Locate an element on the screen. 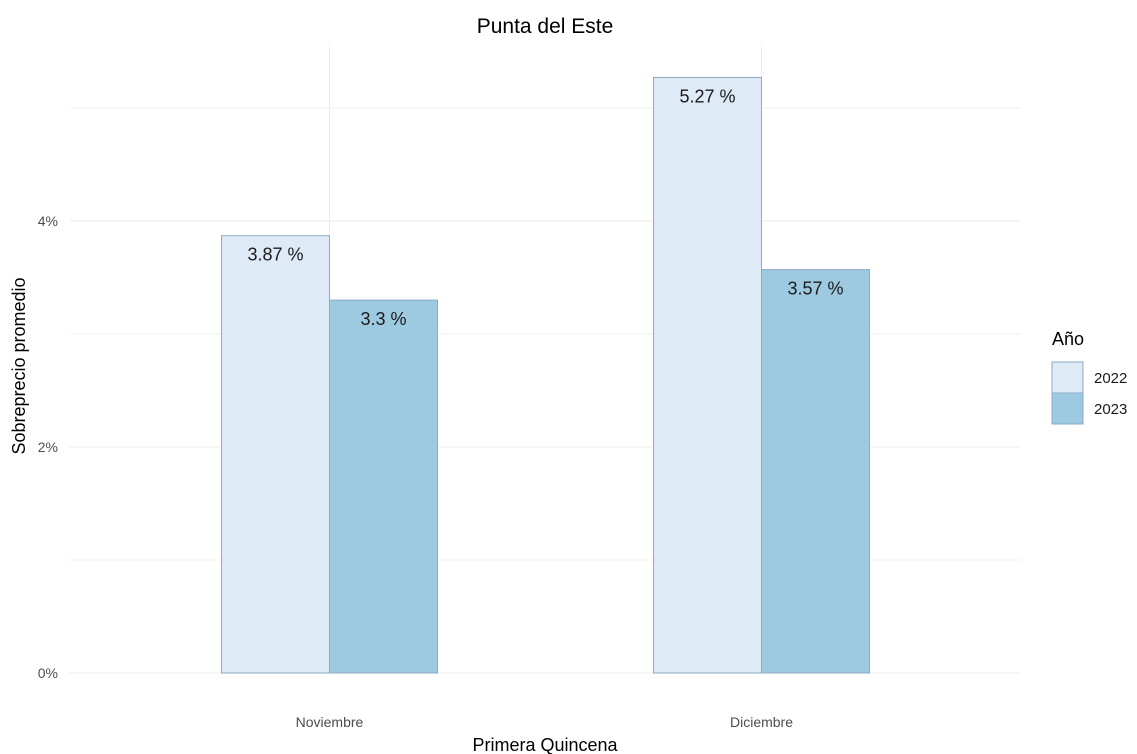 The height and width of the screenshot is (754, 1137). legend-label-2022: 2022 is located at coordinates (1110, 378).